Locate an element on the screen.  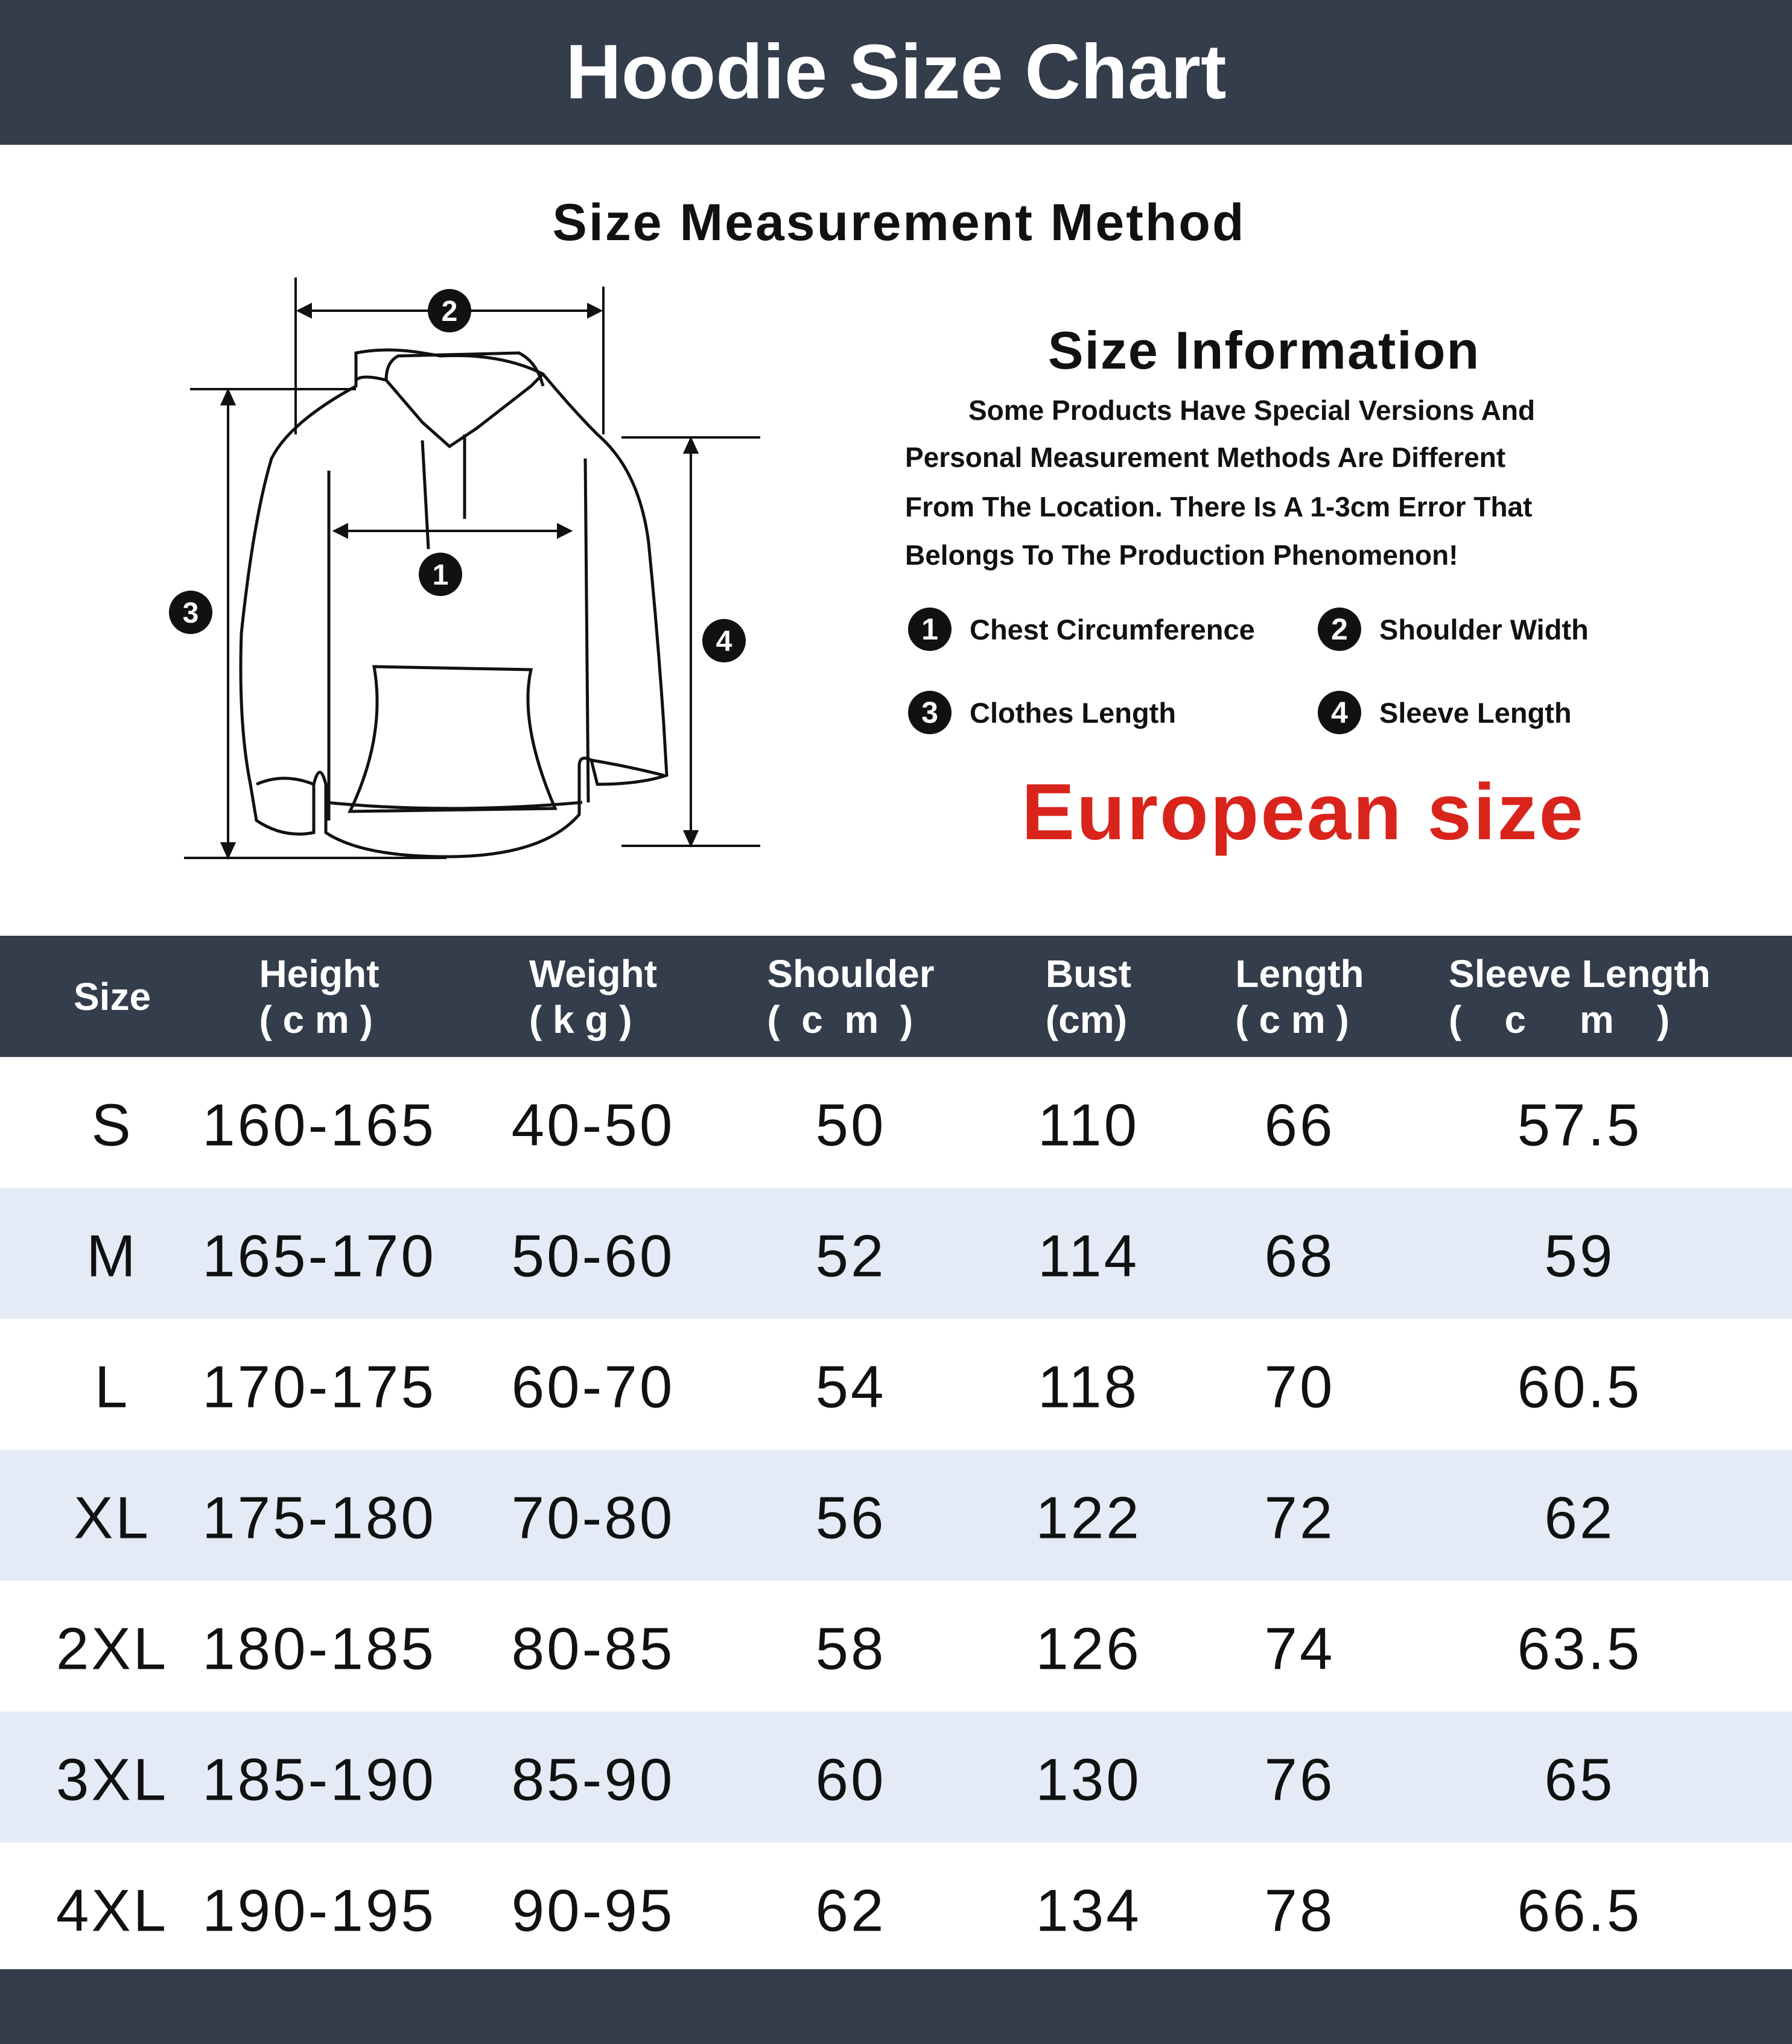
table-cell: 2XL is located at coordinates (112, 1648).